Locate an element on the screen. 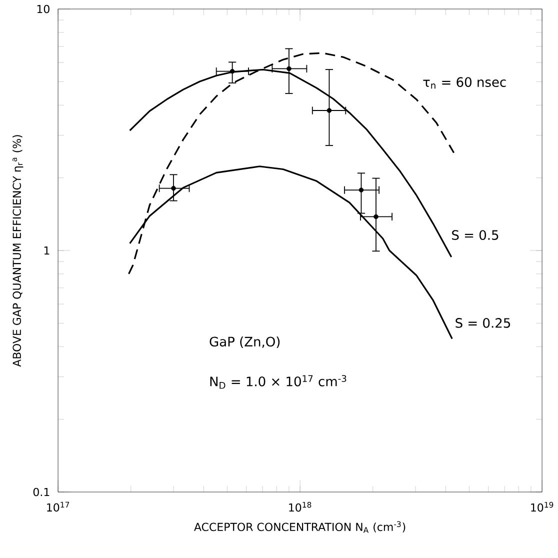  x-tick-label: 10$^{19}$ is located at coordinates (542, 507).